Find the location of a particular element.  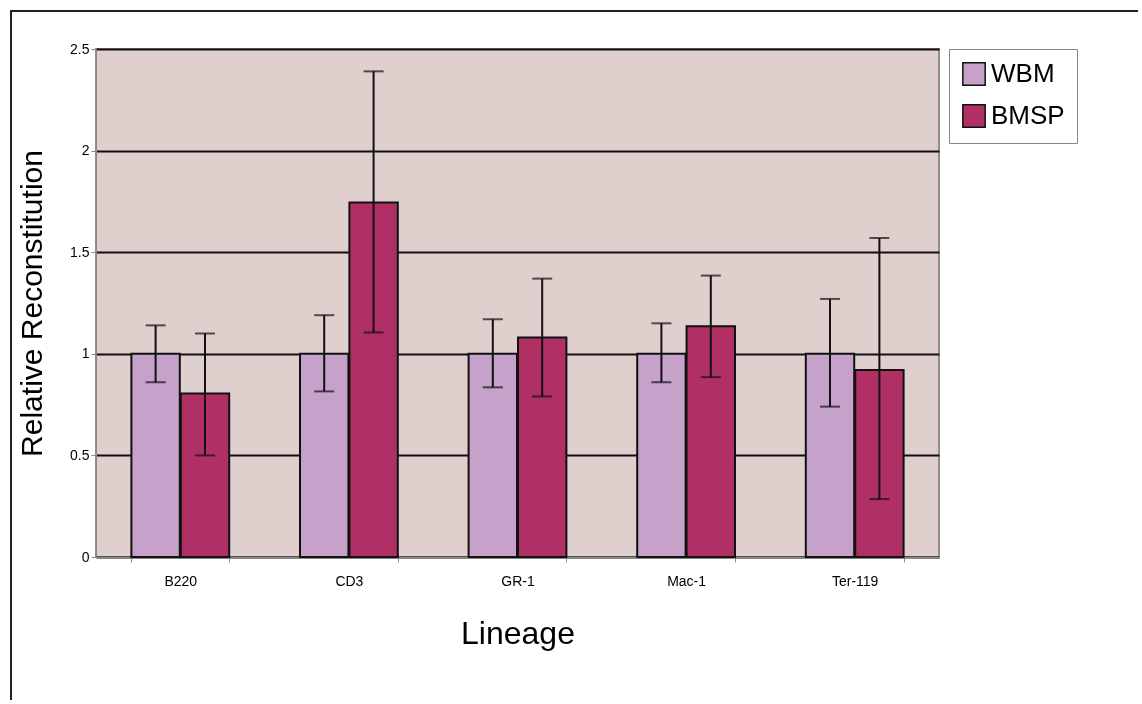

x-tick-label: Mac-1 is located at coordinates (687, 580).